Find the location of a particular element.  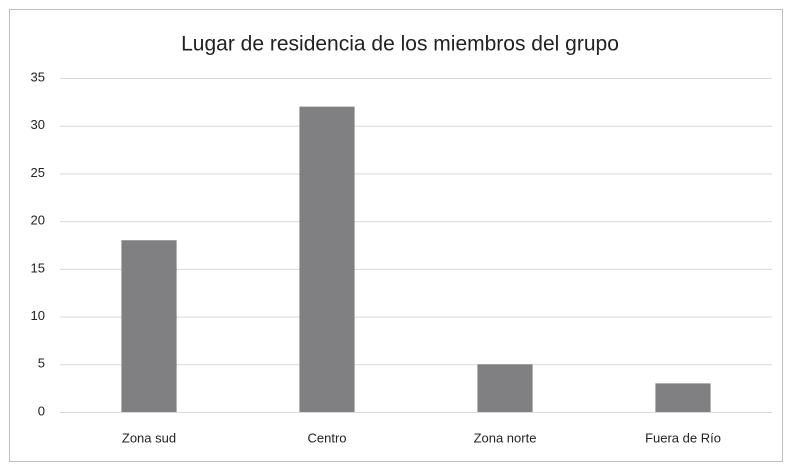

x-tick-label: Fuera de Río is located at coordinates (683, 437).